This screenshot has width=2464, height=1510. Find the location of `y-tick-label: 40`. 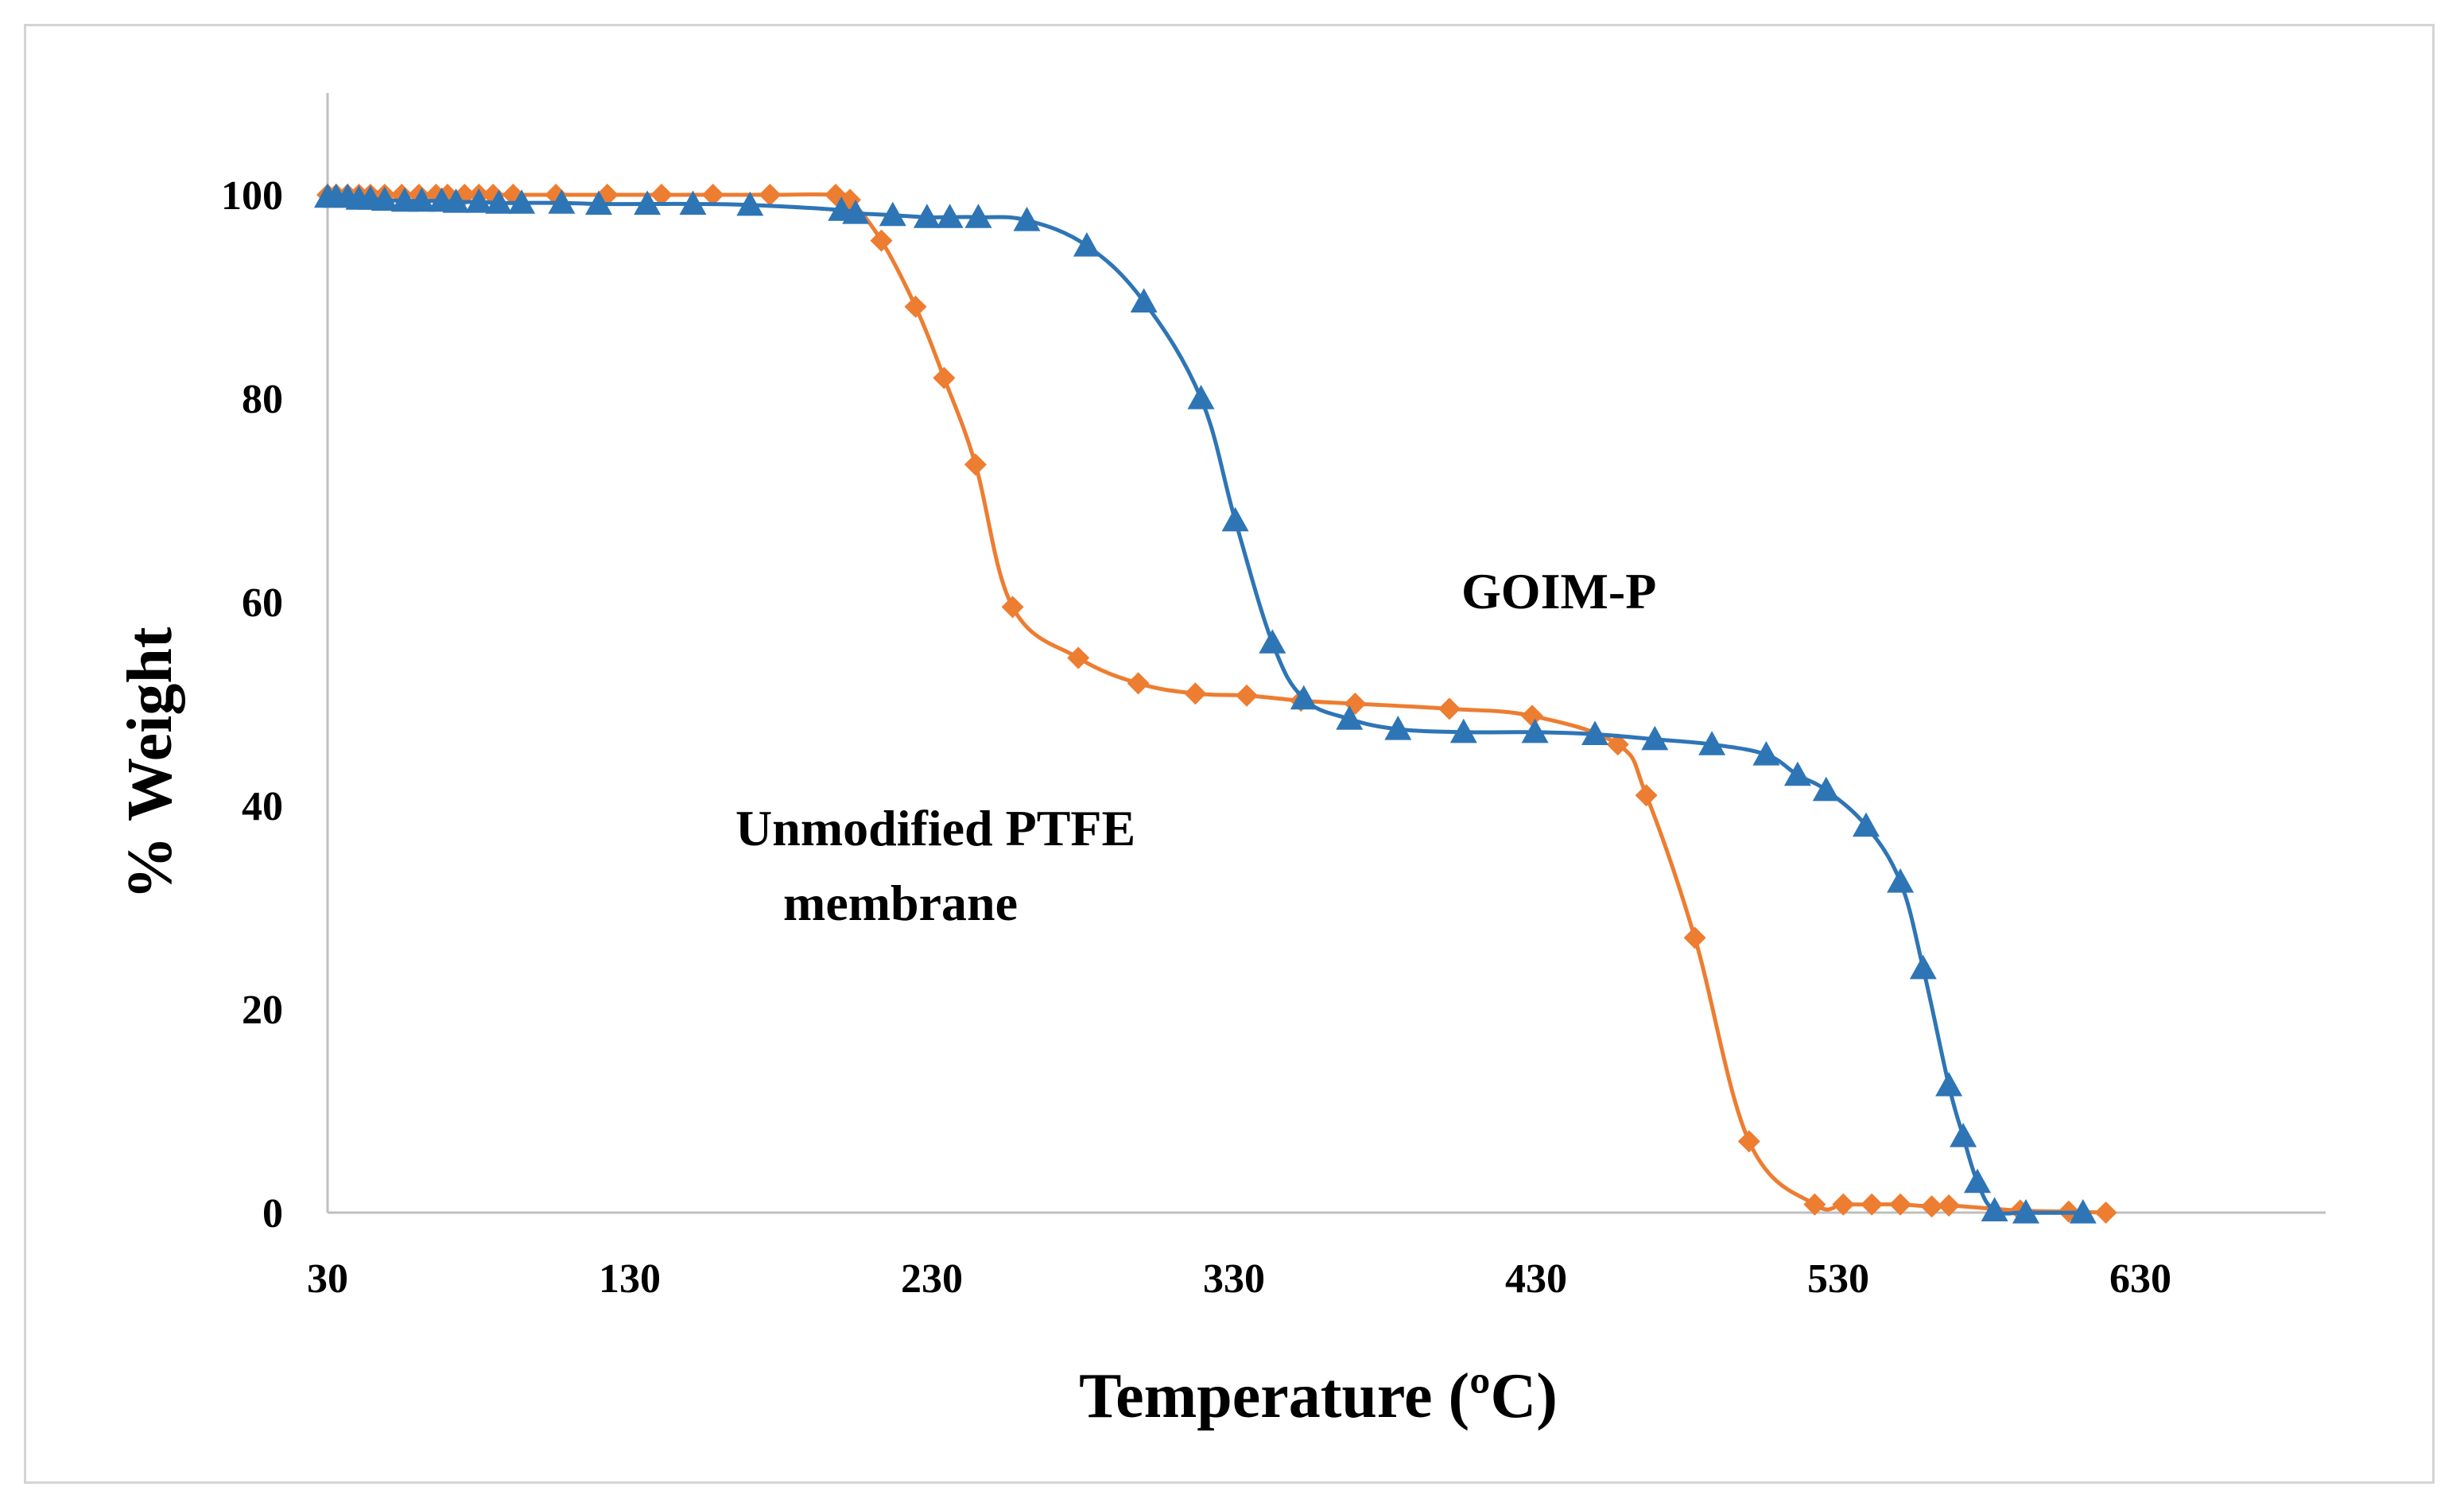

y-tick-label: 40 is located at coordinates (262, 806).